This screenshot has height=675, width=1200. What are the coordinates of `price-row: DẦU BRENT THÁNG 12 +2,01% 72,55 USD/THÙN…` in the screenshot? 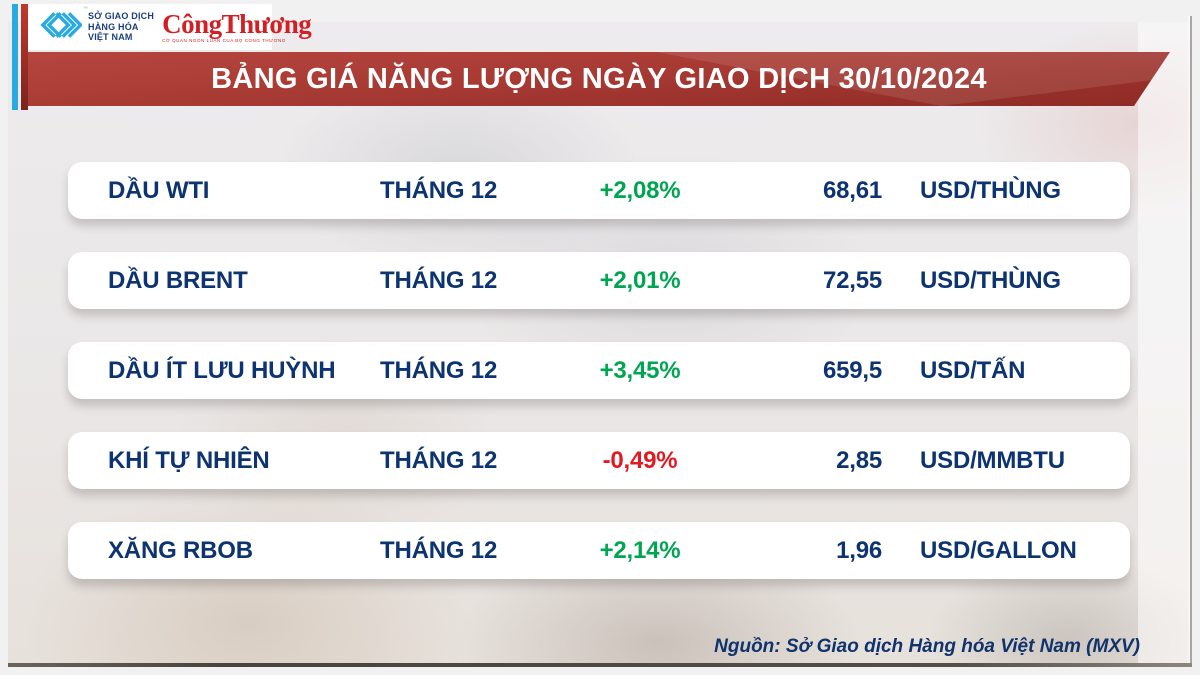 It's located at (599, 280).